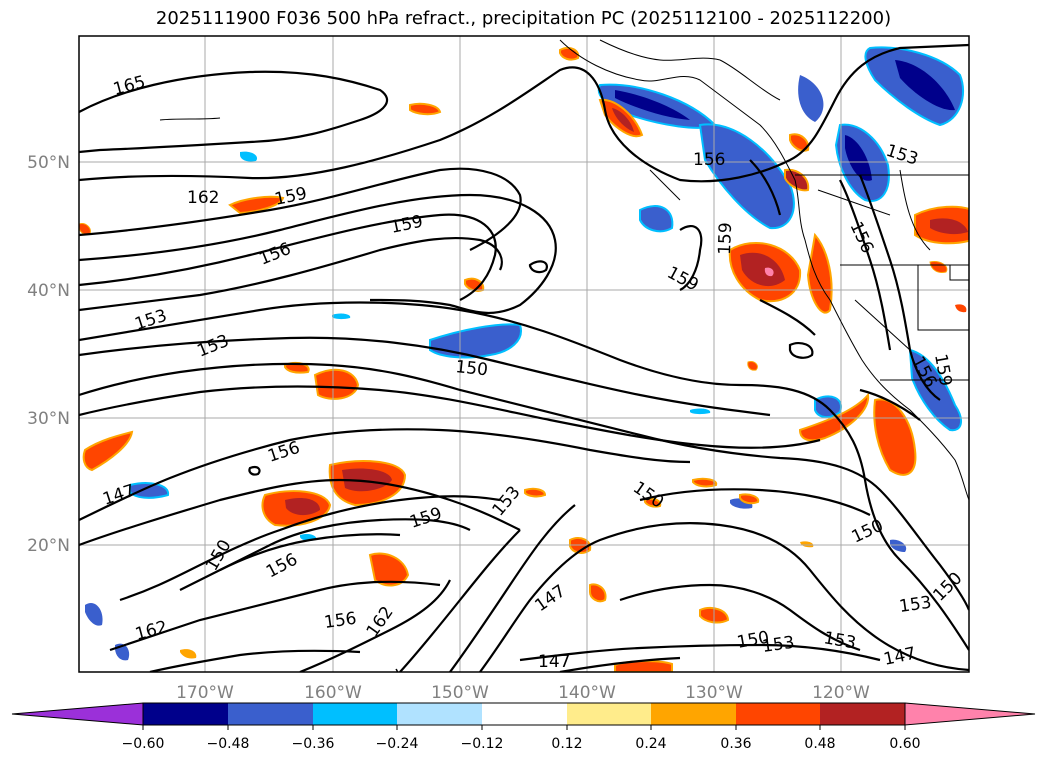 Image resolution: width=1047 pixels, height=765 pixels. What do you see at coordinates (203, 198) in the screenshot?
I see `contour-label: 162` at bounding box center [203, 198].